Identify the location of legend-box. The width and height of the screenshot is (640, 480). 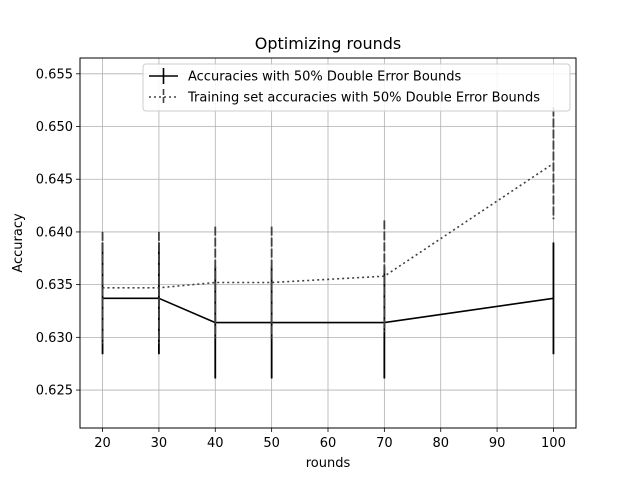
(356, 87).